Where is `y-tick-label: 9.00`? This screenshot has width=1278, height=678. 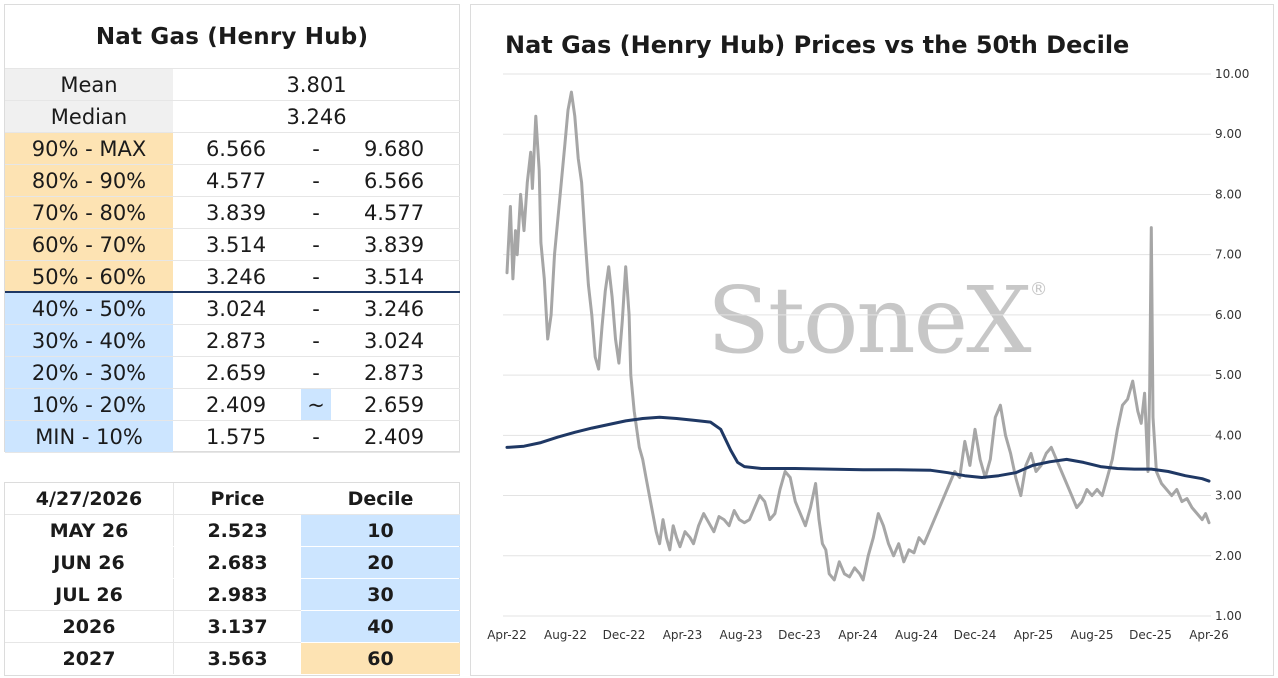
y-tick-label: 9.00 is located at coordinates (1228, 134).